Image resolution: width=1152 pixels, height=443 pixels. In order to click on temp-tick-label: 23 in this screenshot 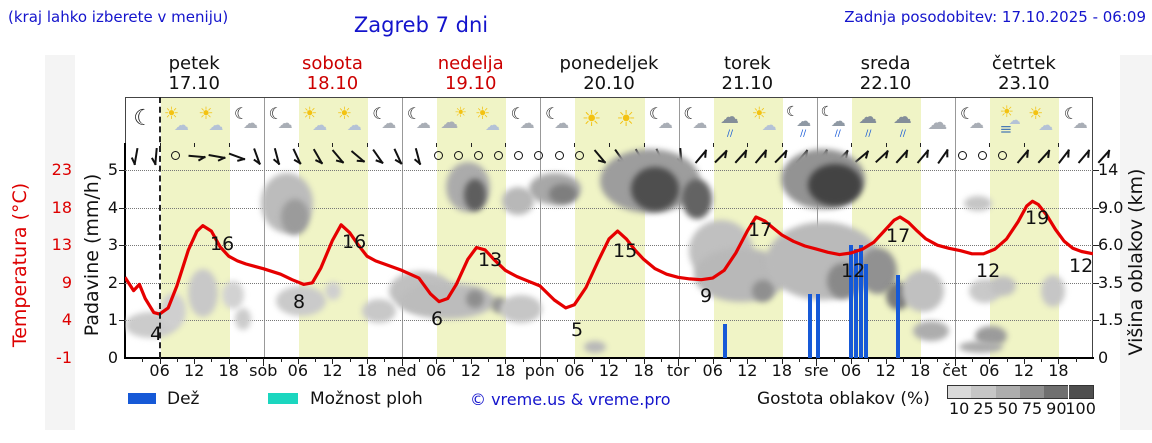, I will do `click(61, 169)`.